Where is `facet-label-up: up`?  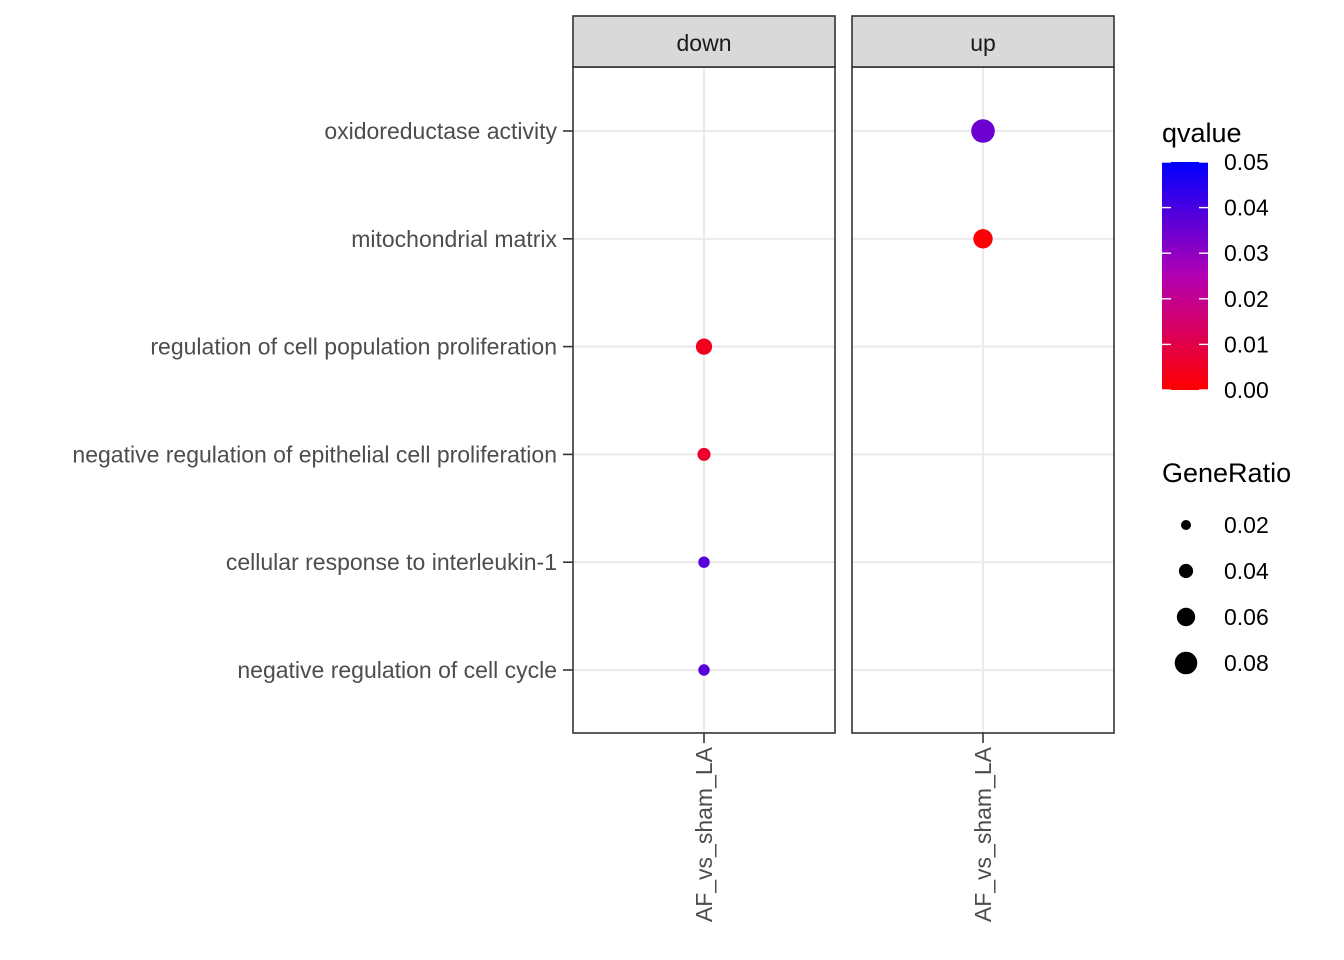
facet-label-up: up is located at coordinates (983, 43).